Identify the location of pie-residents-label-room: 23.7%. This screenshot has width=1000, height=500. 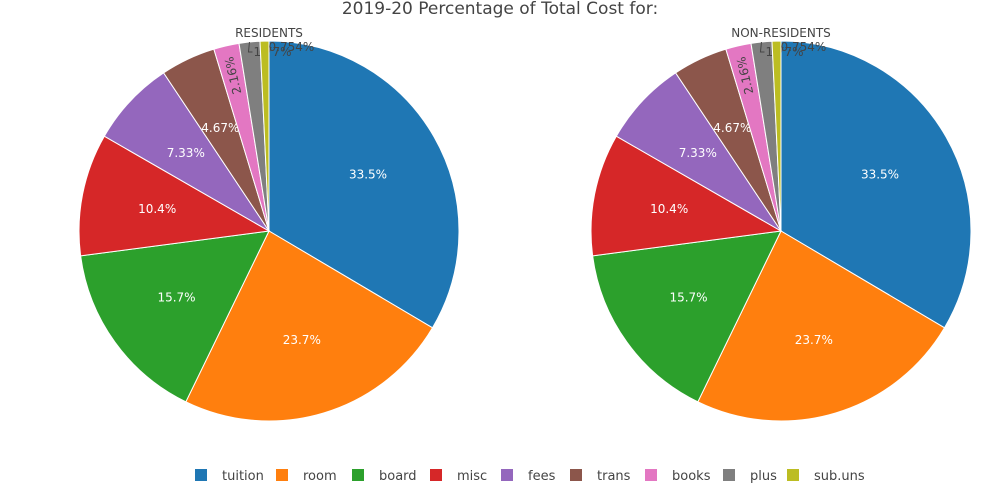
(302, 340).